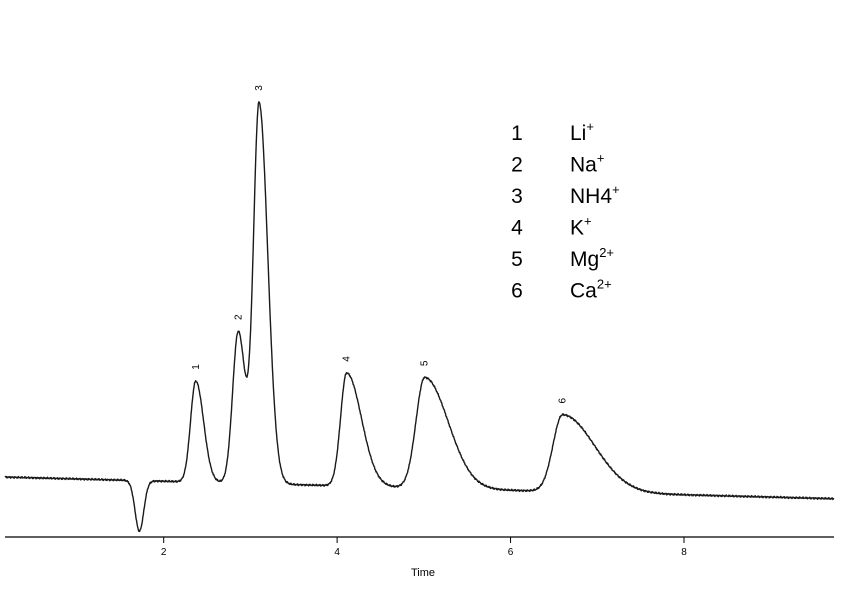 Image resolution: width=843 pixels, height=594 pixels. I want to click on legend-ion: Na+, so click(587, 164).